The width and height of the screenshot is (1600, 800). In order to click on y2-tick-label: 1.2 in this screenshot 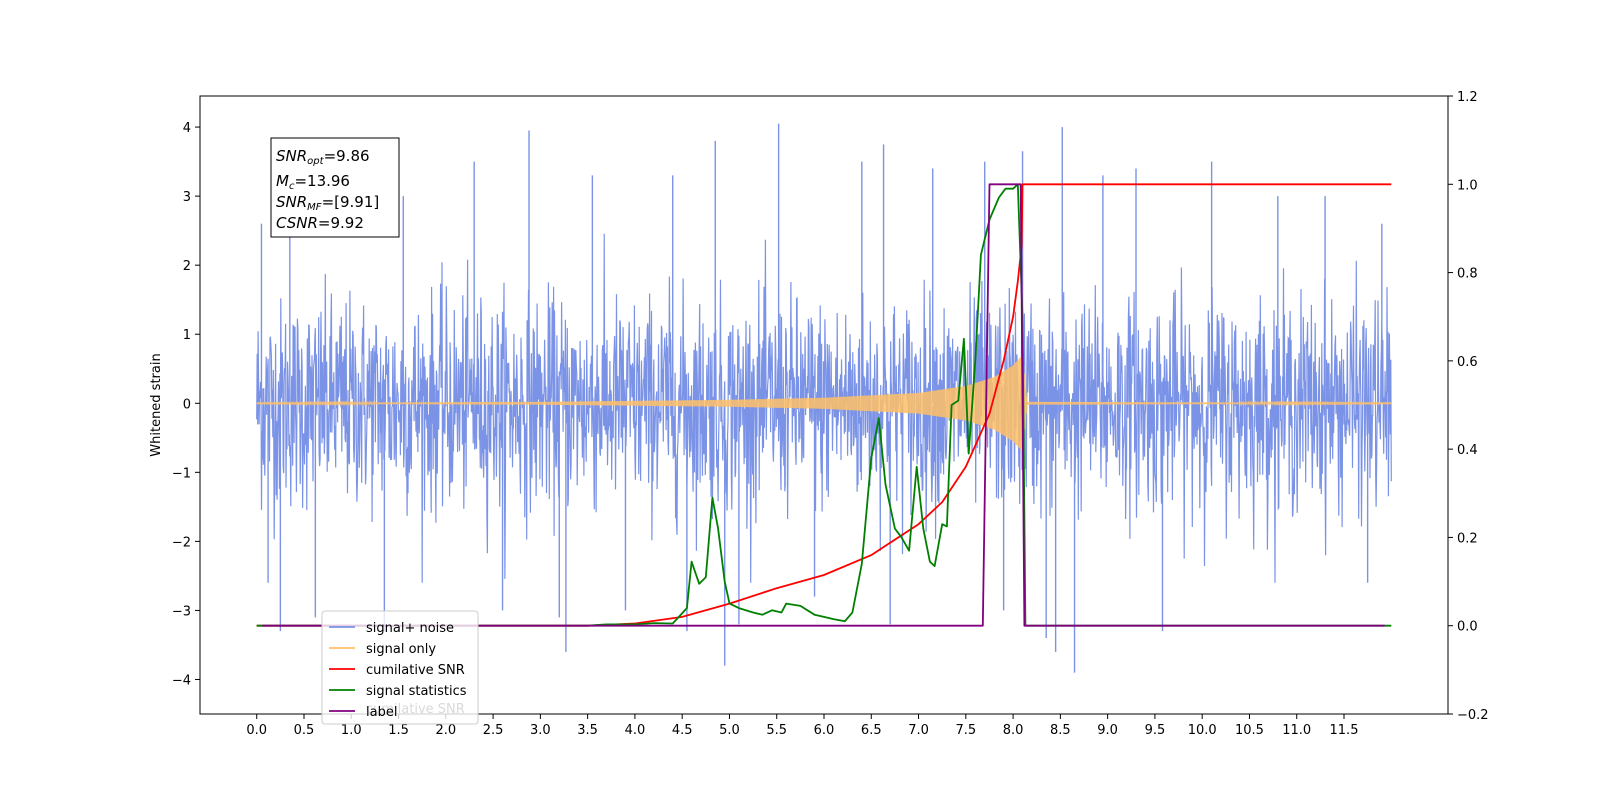, I will do `click(1467, 97)`.